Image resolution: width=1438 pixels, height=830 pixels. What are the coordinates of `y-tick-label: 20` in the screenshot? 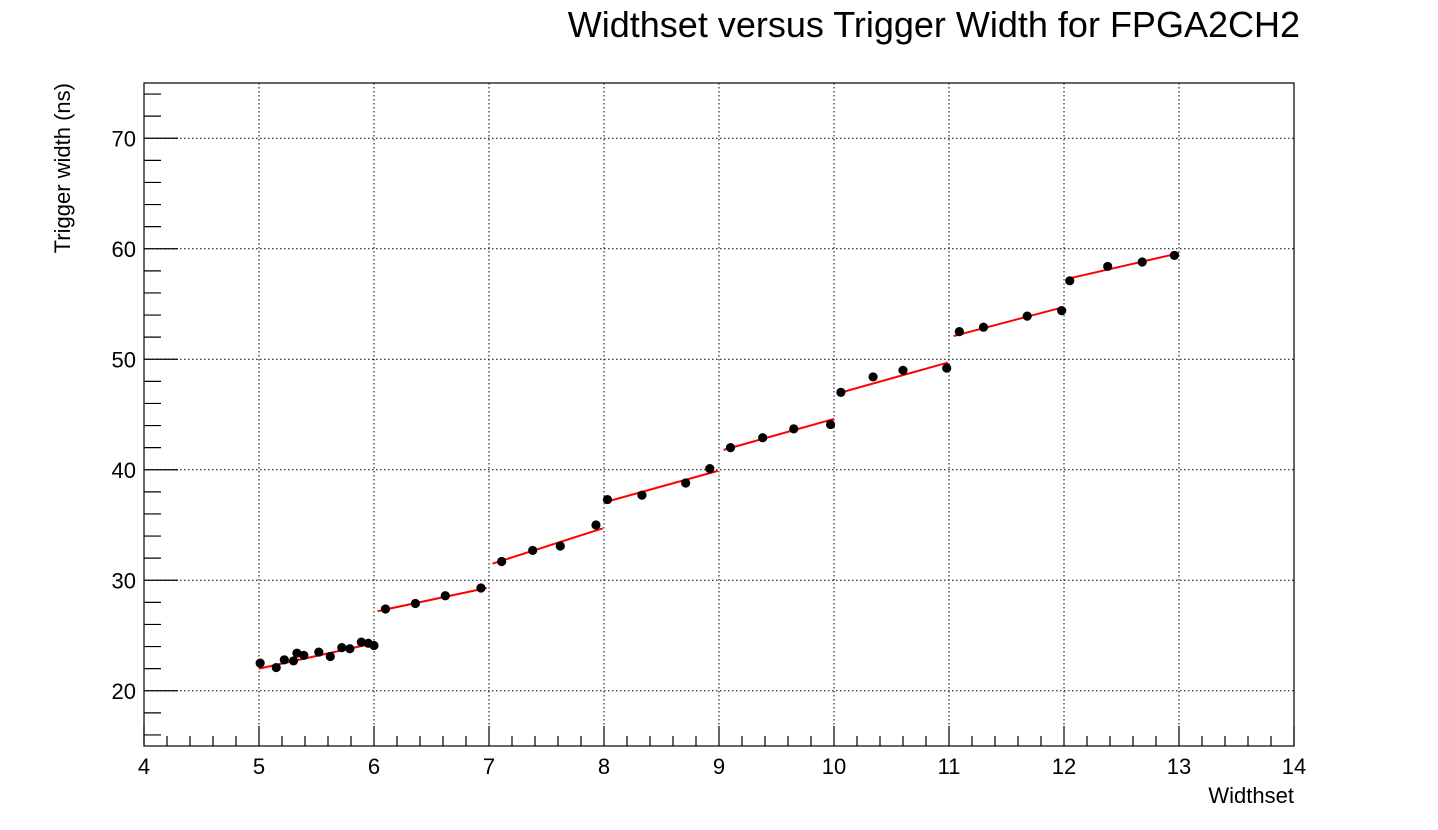 It's located at (124, 691).